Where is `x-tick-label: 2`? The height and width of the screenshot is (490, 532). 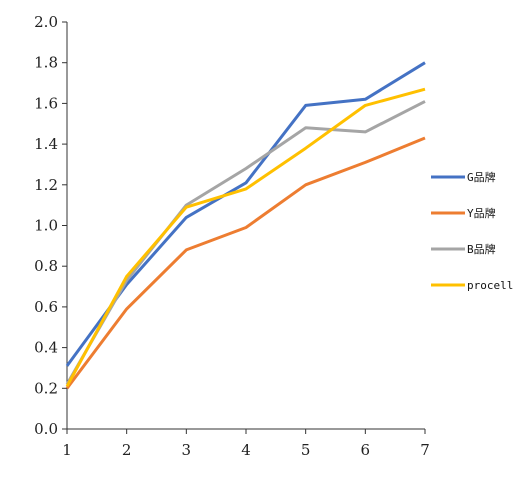 x-tick-label: 2 is located at coordinates (127, 450).